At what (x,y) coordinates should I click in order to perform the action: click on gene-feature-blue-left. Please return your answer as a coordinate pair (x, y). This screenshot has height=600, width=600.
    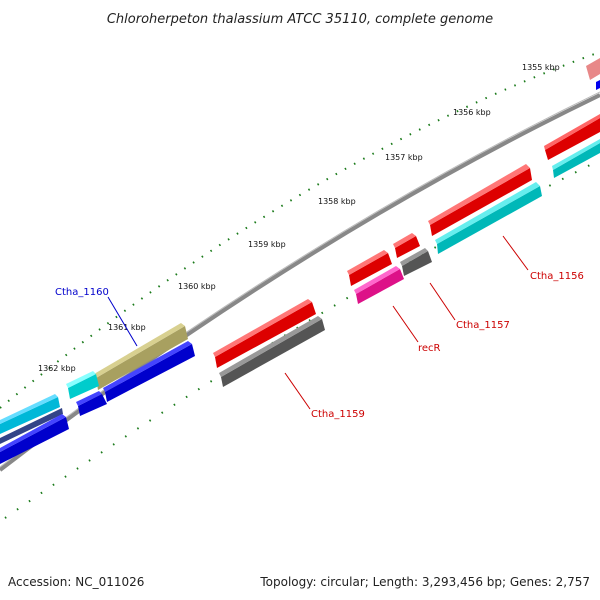
    Looking at the image, I should click on (34, 439).